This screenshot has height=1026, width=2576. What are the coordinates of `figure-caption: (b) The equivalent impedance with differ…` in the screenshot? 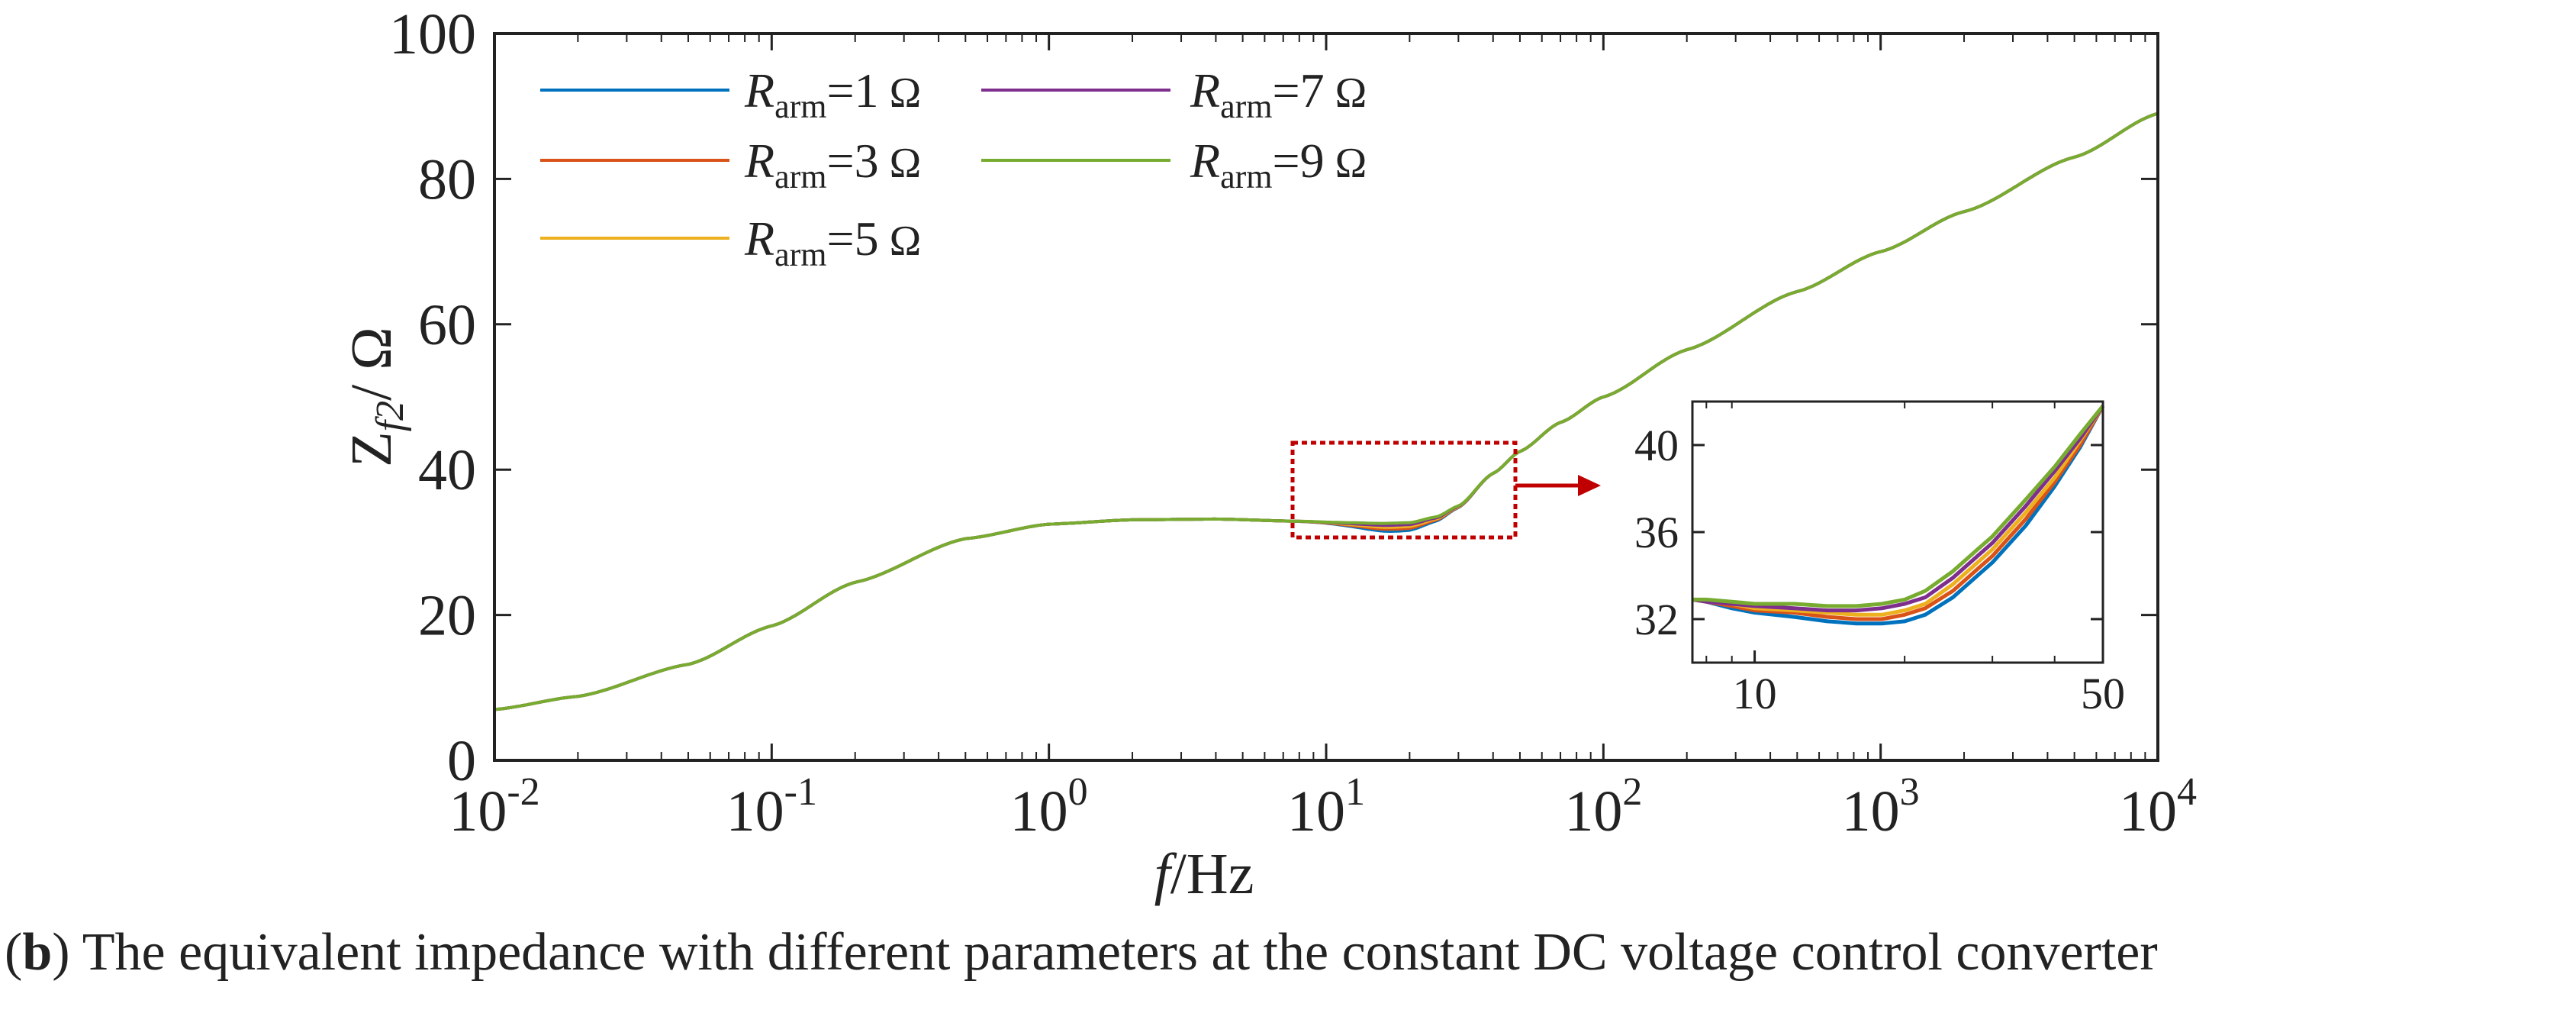 It's located at (1081, 952).